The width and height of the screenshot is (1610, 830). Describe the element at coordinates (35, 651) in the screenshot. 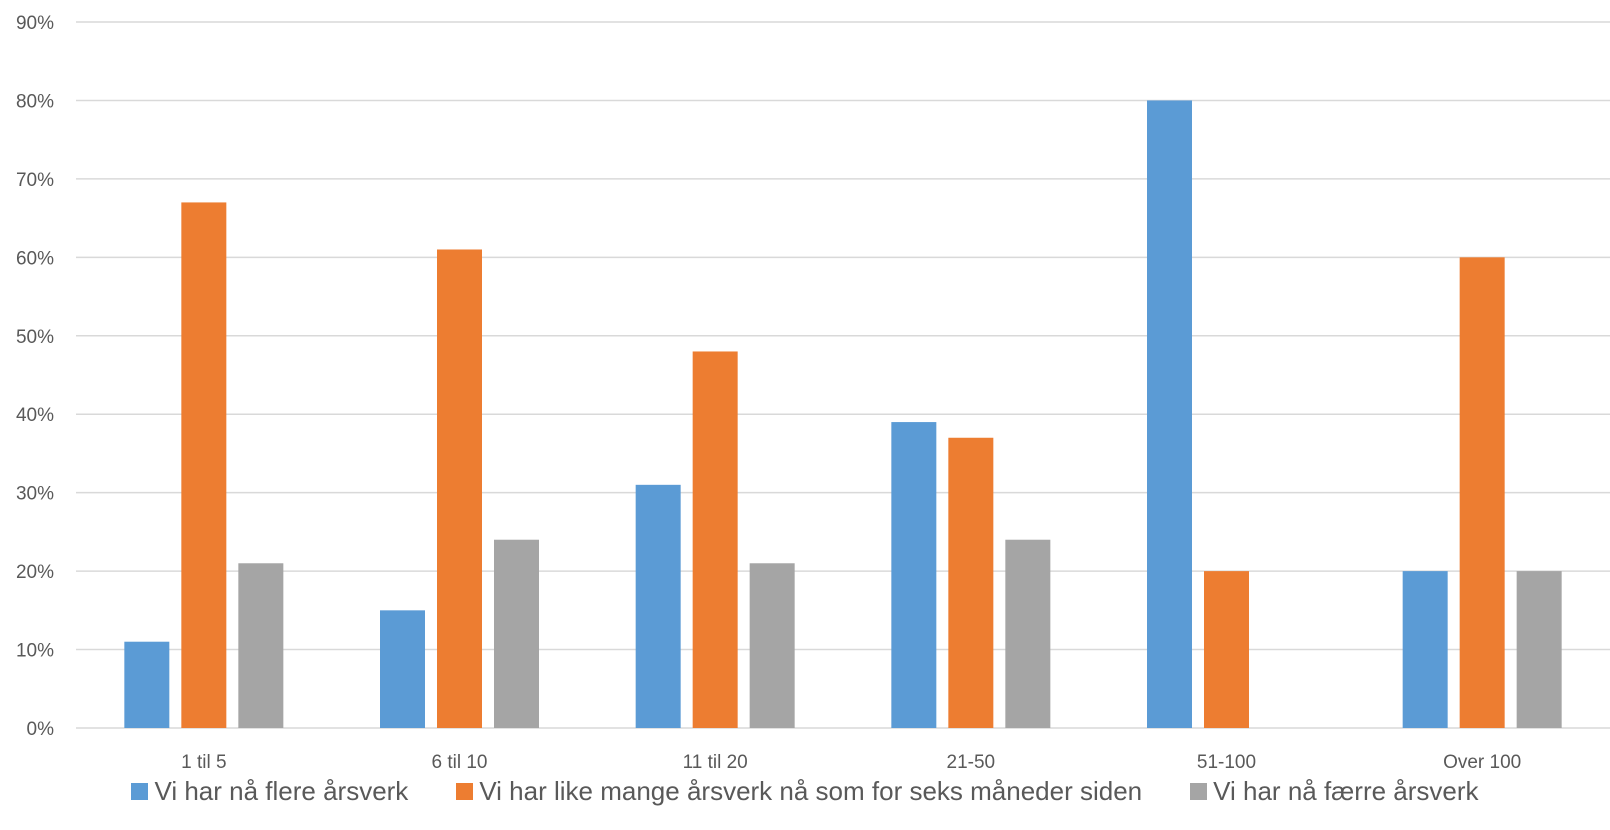

I see `y-tick-label: 10%` at that location.